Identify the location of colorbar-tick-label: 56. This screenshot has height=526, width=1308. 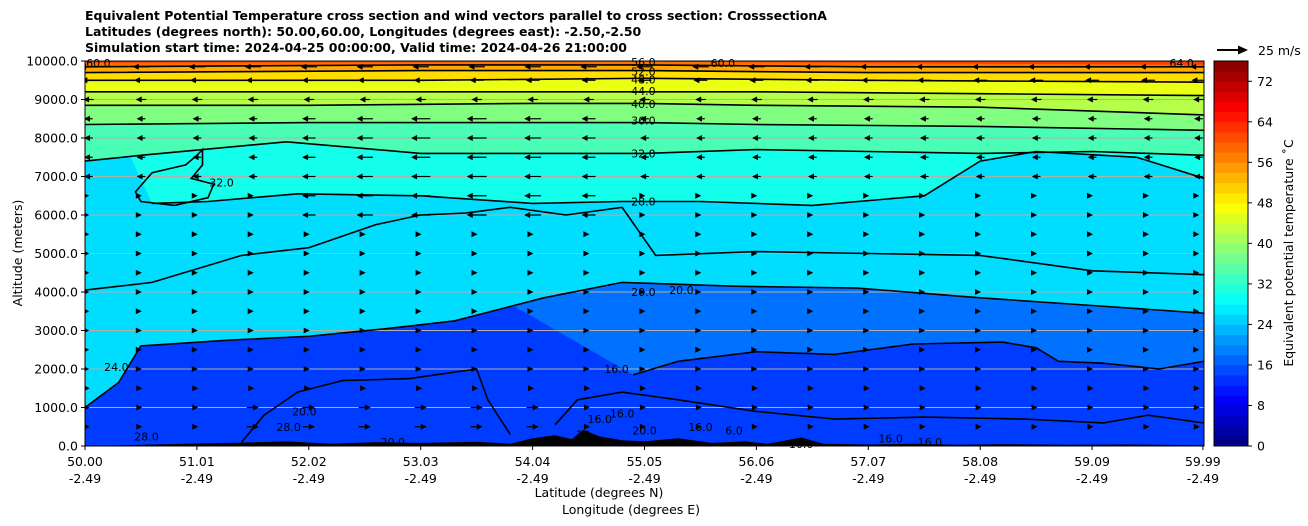
(1265, 162).